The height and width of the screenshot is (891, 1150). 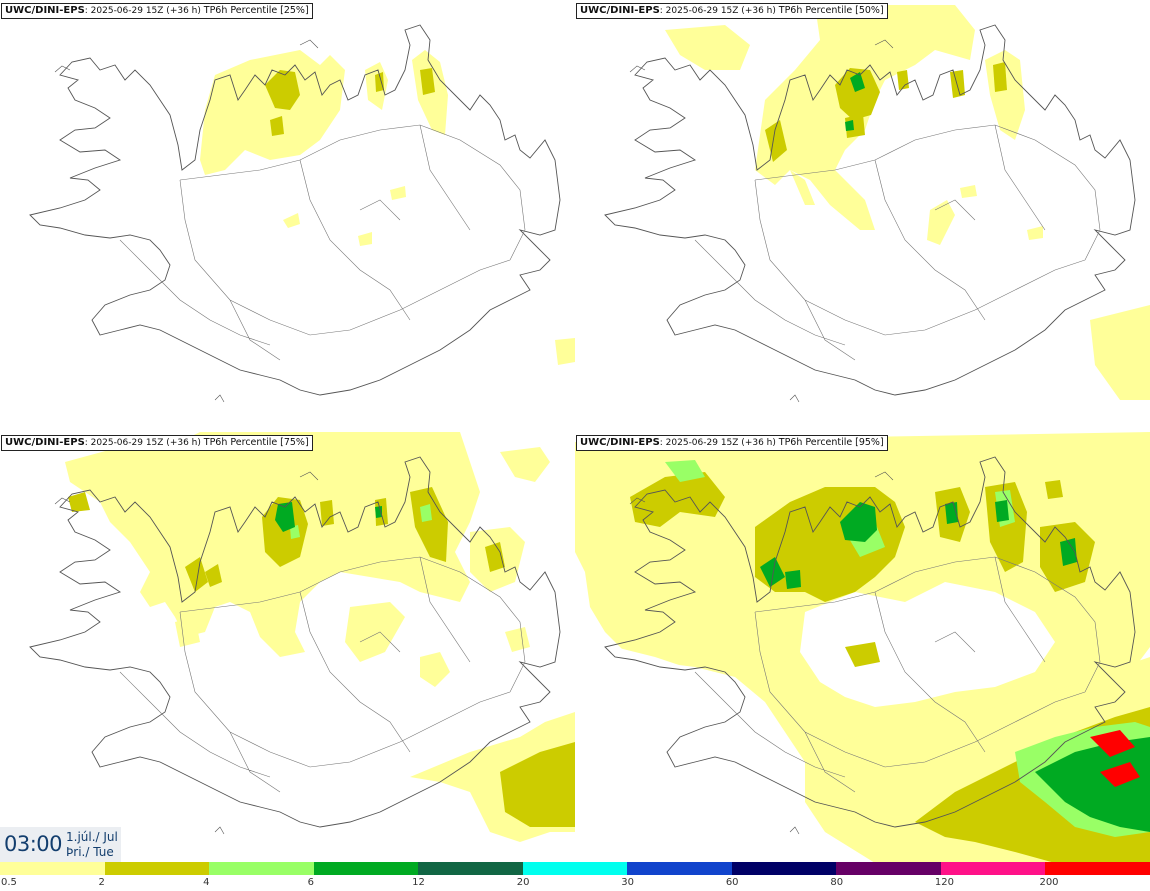 I want to click on legend-tick-label: 60, so click(x=732, y=882).